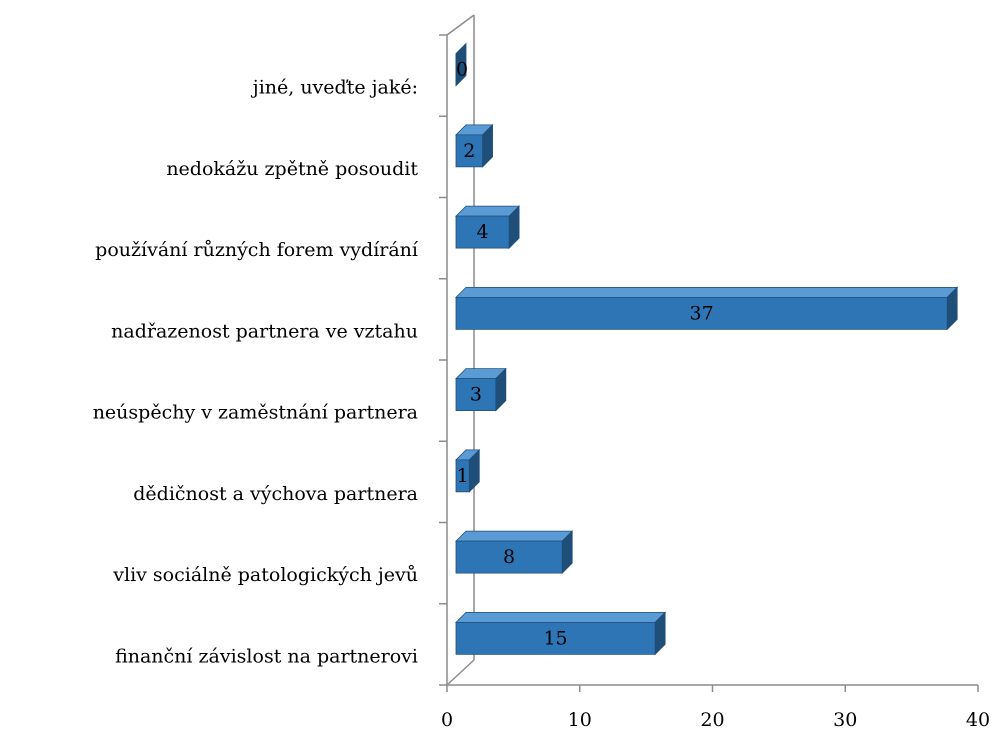  What do you see at coordinates (580, 720) in the screenshot?
I see `x-tick-label: 10` at bounding box center [580, 720].